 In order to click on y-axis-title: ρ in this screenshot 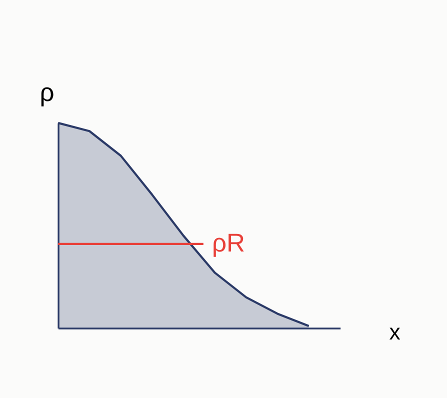, I will do `click(47, 93)`.